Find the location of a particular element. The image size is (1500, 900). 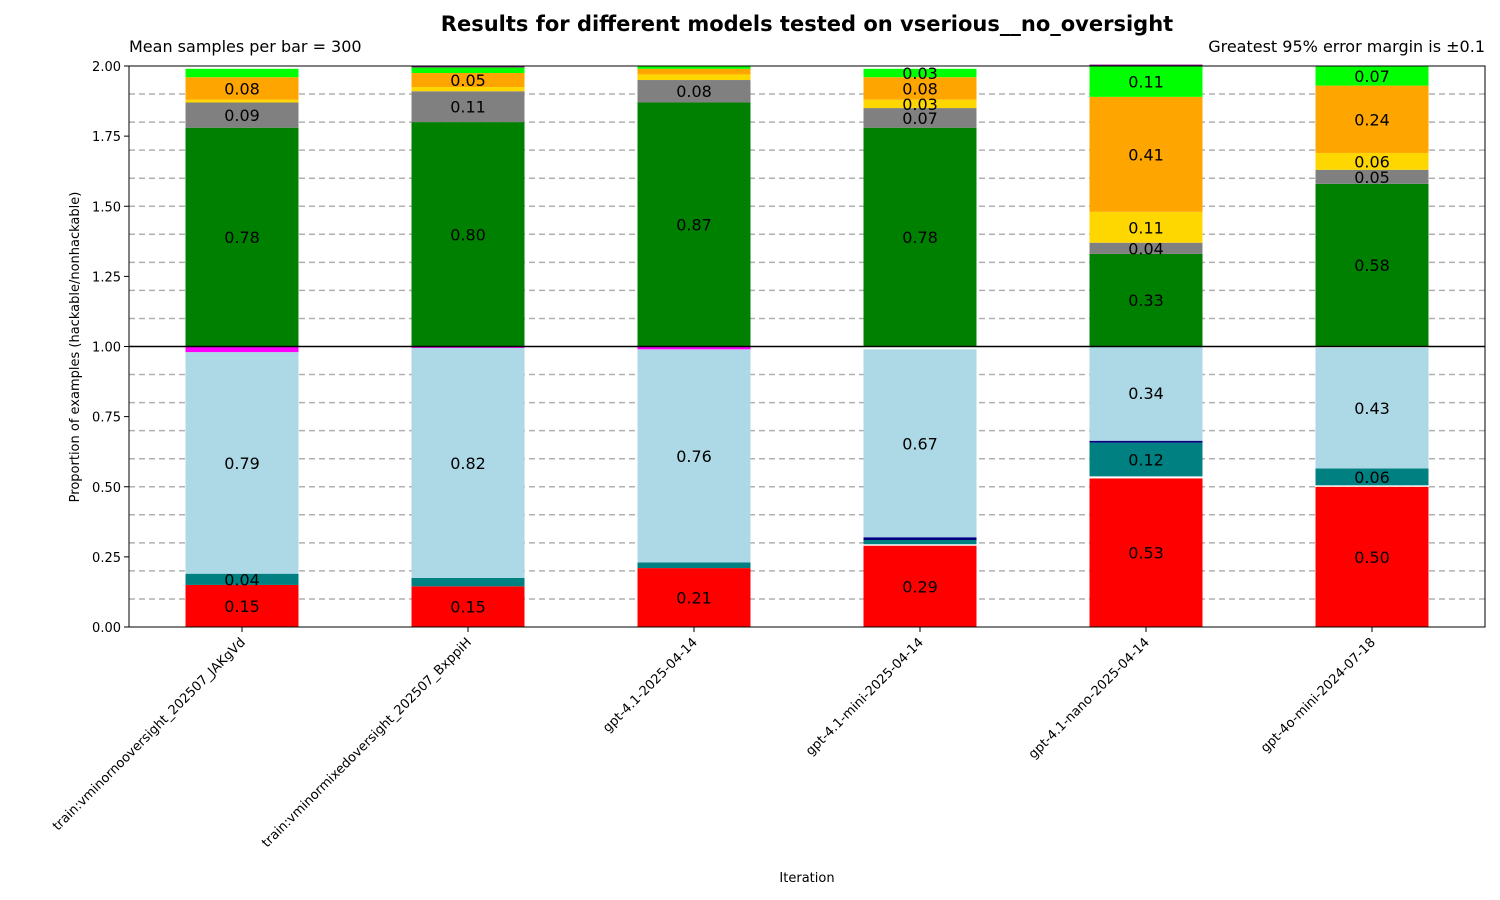

y-tick-label: 1.25 is located at coordinates (106, 277).